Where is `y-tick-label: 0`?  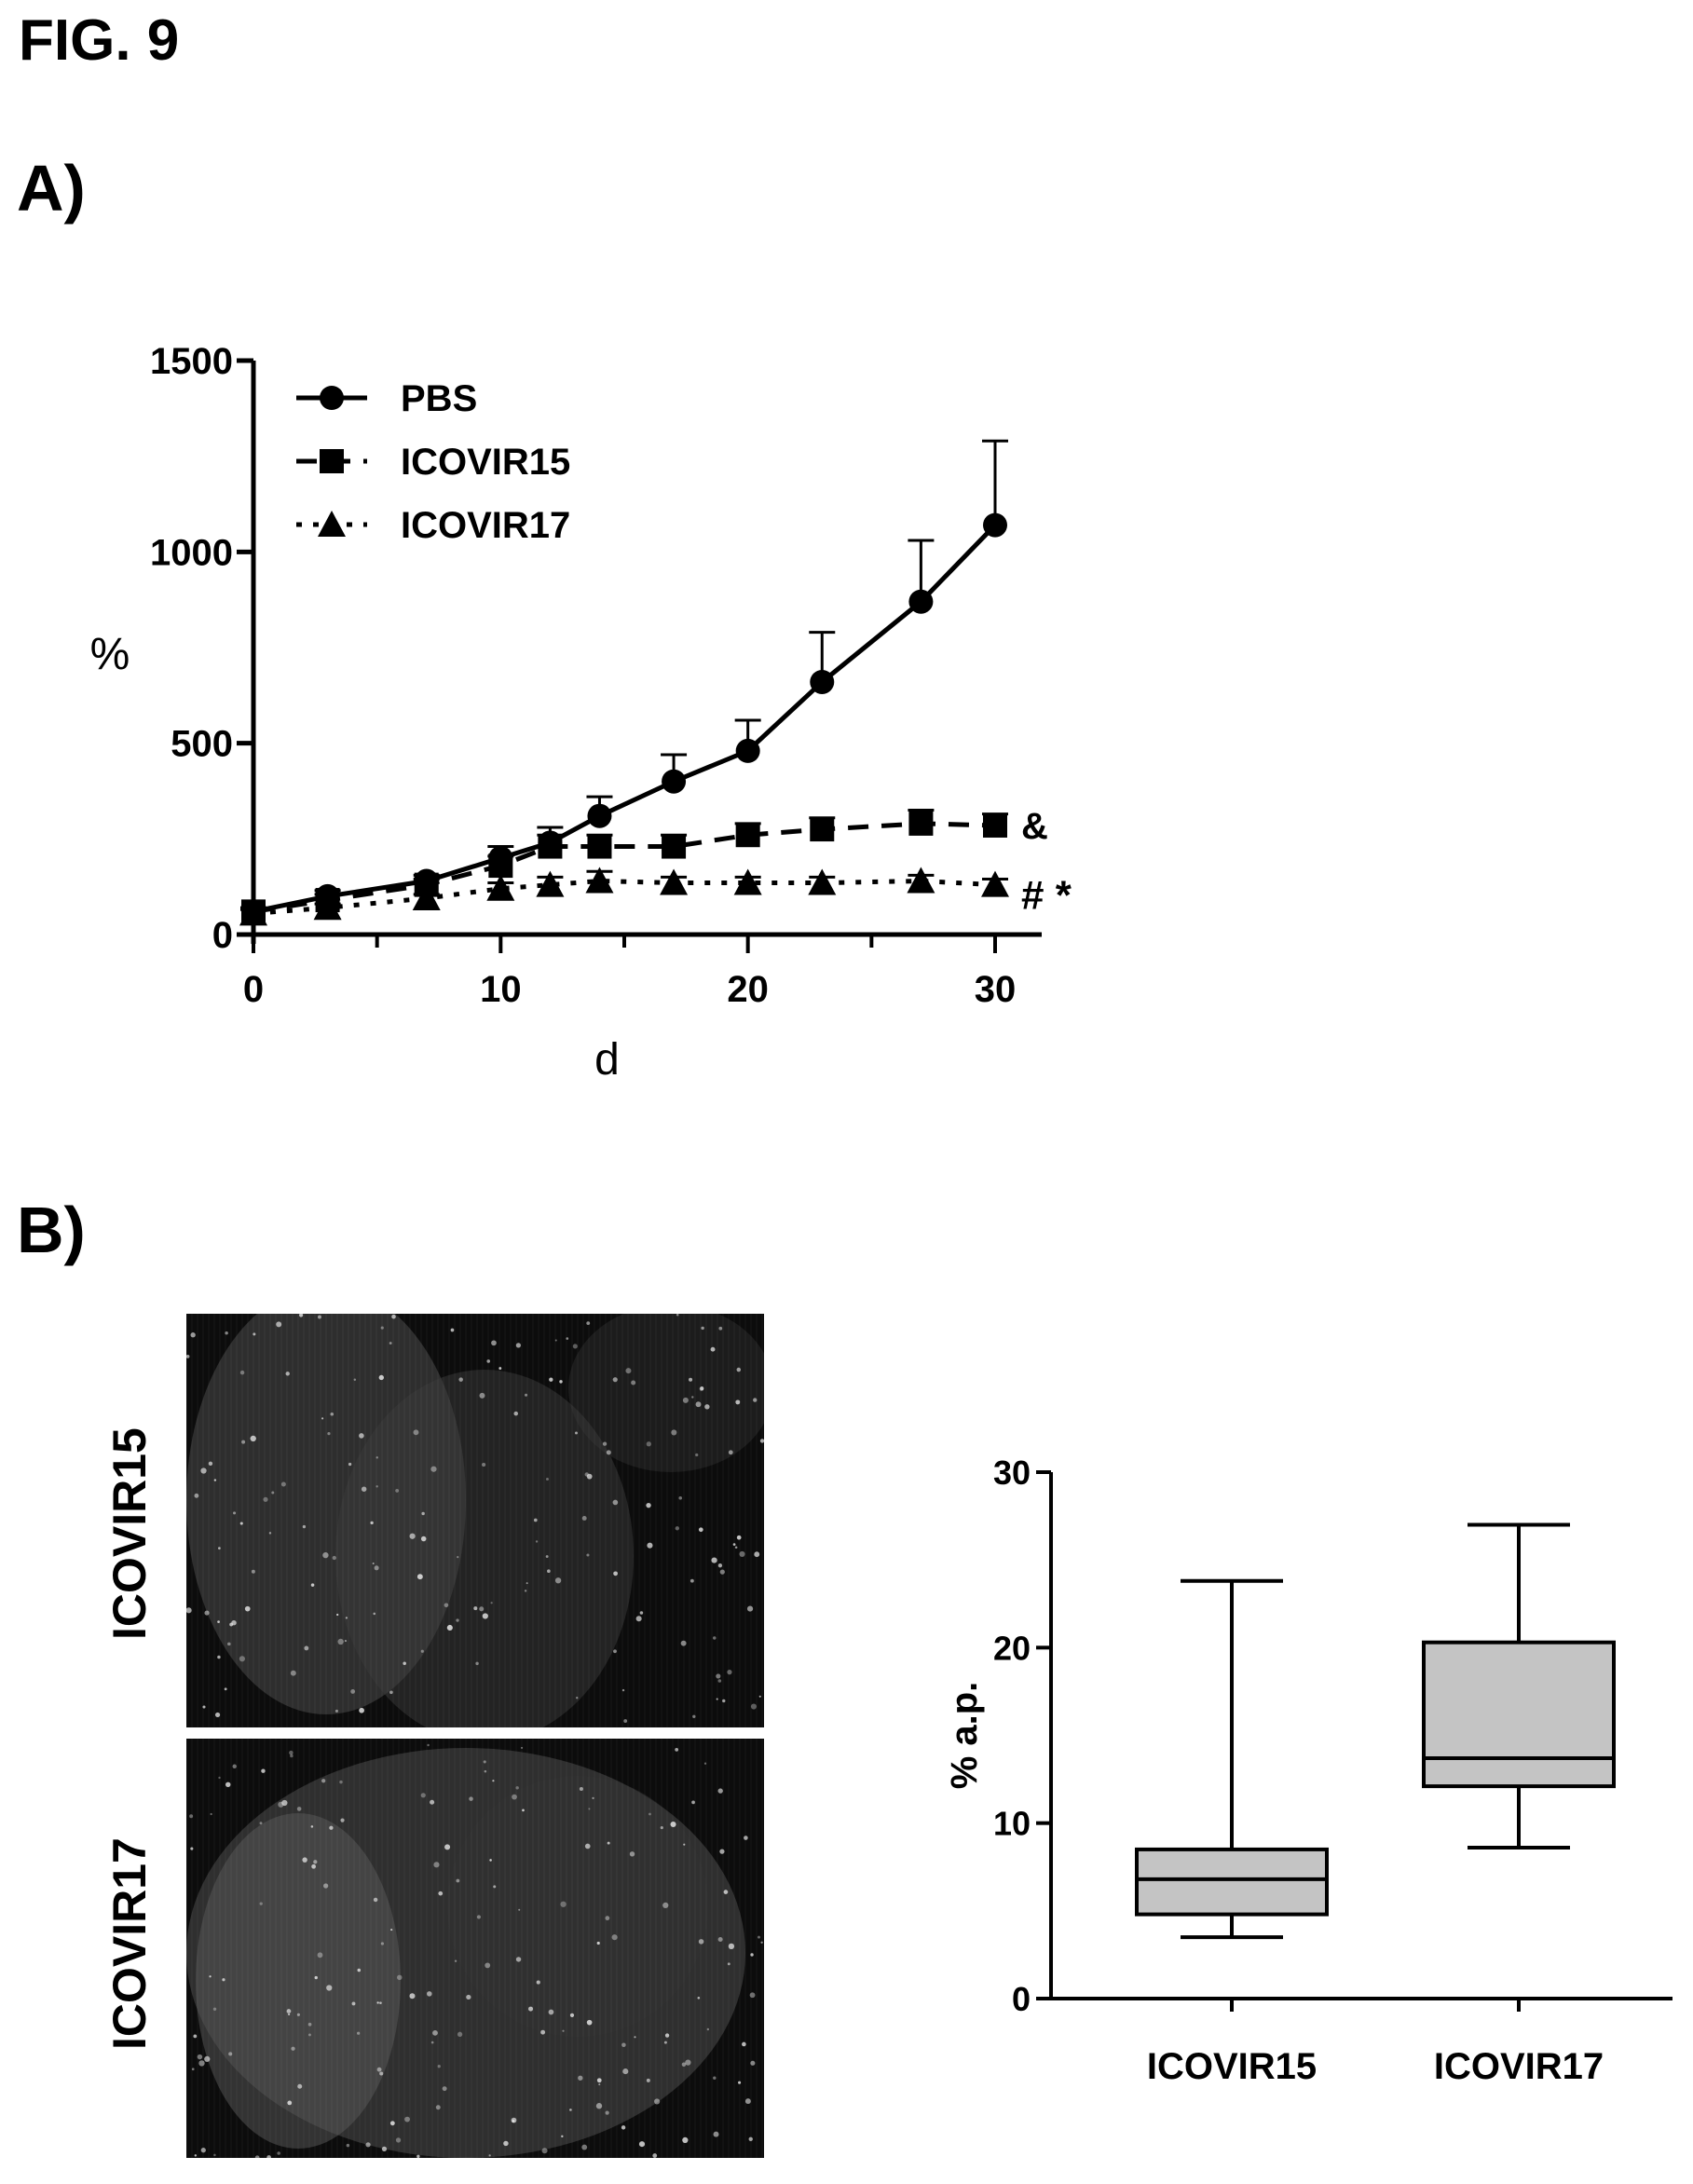 y-tick-label: 0 is located at coordinates (1021, 1999).